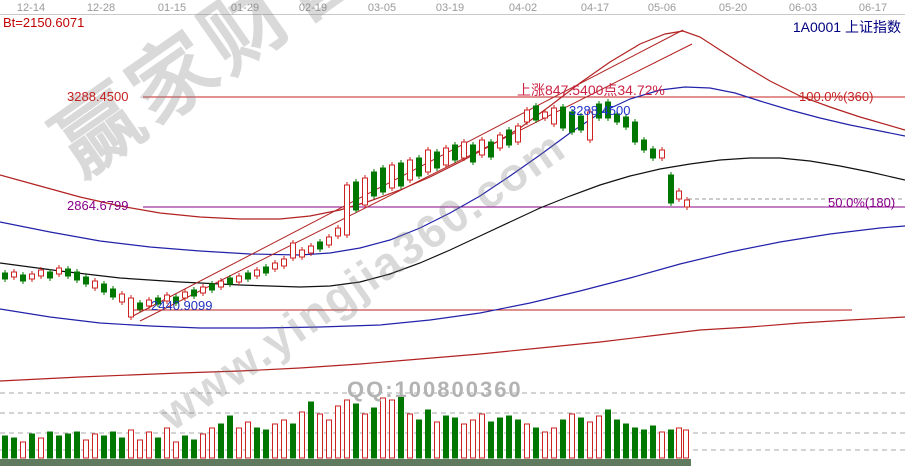 The height and width of the screenshot is (466, 905). What do you see at coordinates (846, 27) in the screenshot?
I see `symbol-title: 1A0001 上证指数` at bounding box center [846, 27].